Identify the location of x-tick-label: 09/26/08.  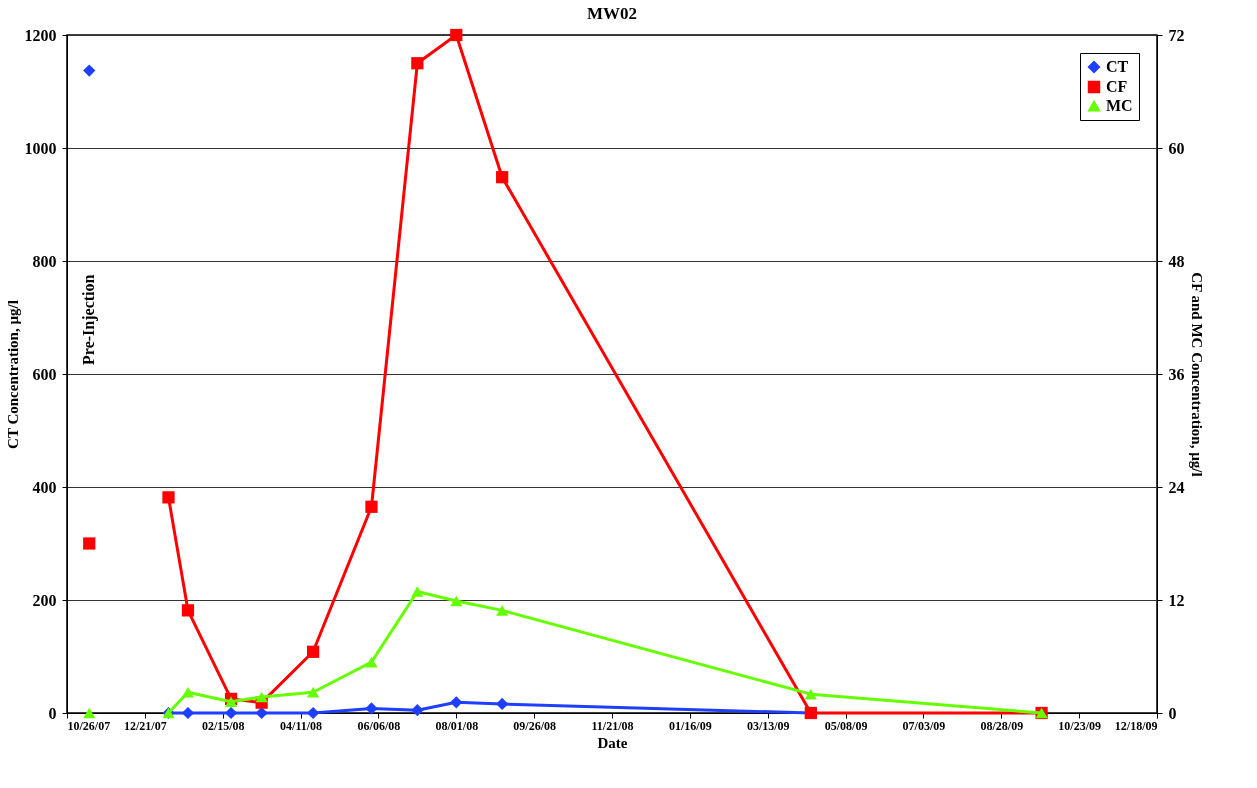
(534, 725).